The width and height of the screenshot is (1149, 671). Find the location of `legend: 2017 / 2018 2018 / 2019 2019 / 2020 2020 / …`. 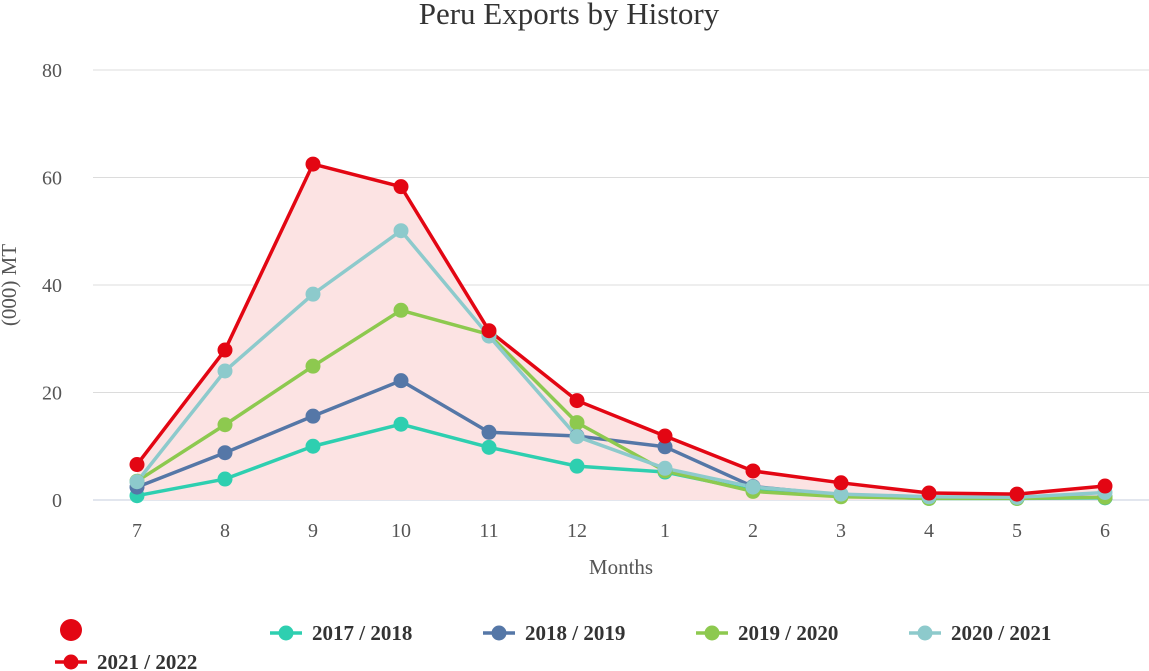

legend: 2017 / 2018 2018 / 2019 2019 / 2020 2020 / … is located at coordinates (553, 645).